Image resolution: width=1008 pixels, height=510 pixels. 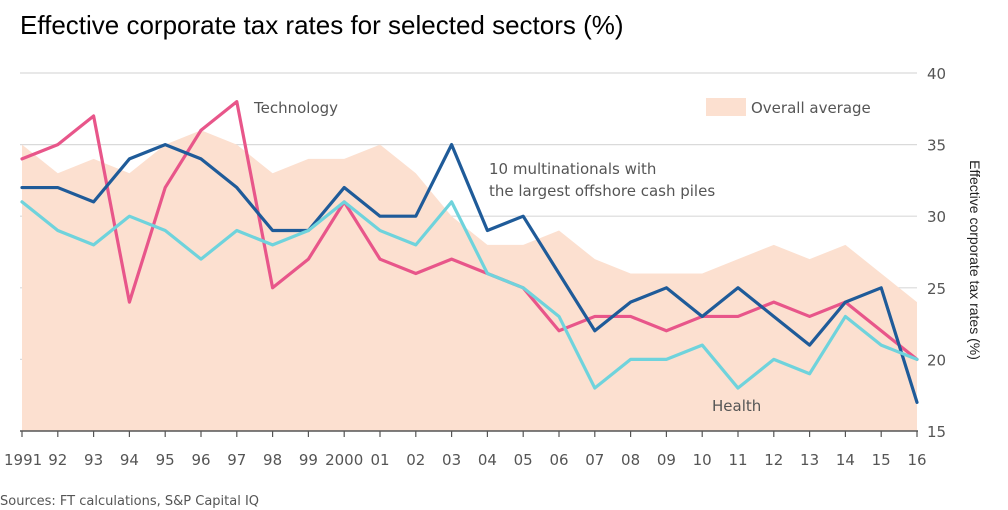 What do you see at coordinates (415, 460) in the screenshot?
I see `x-tick-label: 02` at bounding box center [415, 460].